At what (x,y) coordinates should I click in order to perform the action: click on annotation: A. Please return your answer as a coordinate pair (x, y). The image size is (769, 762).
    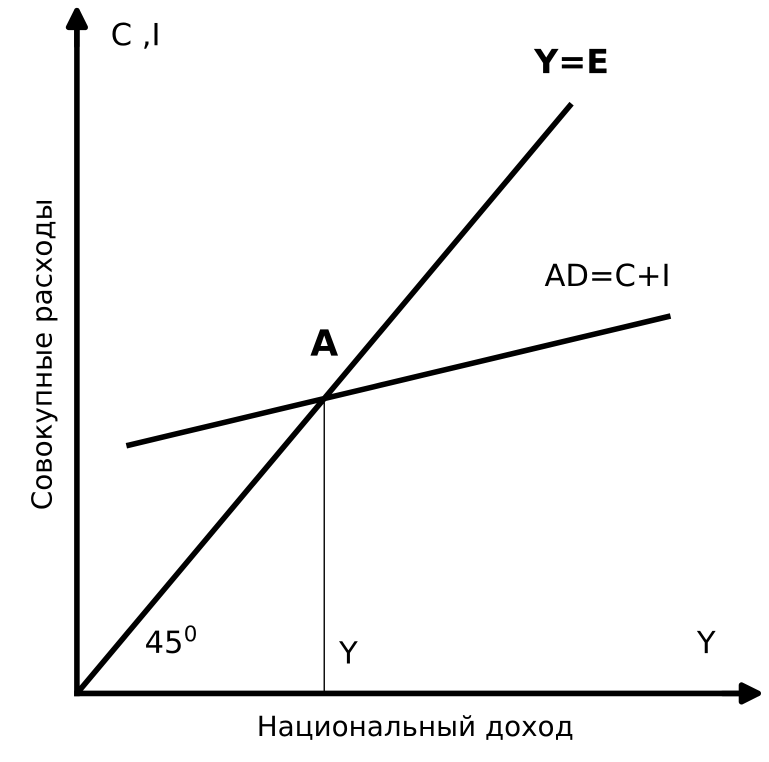
    Looking at the image, I should click on (324, 342).